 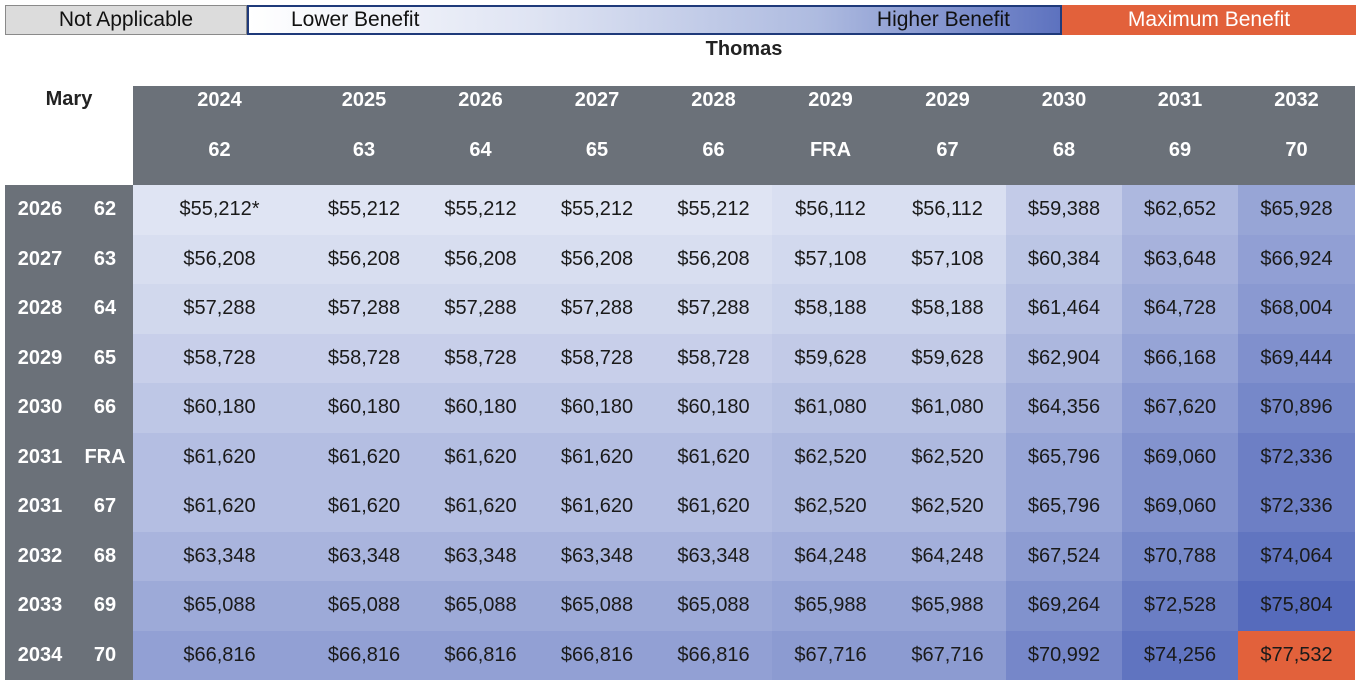 What do you see at coordinates (1296, 309) in the screenshot?
I see `heatmap-cell: $68,004` at bounding box center [1296, 309].